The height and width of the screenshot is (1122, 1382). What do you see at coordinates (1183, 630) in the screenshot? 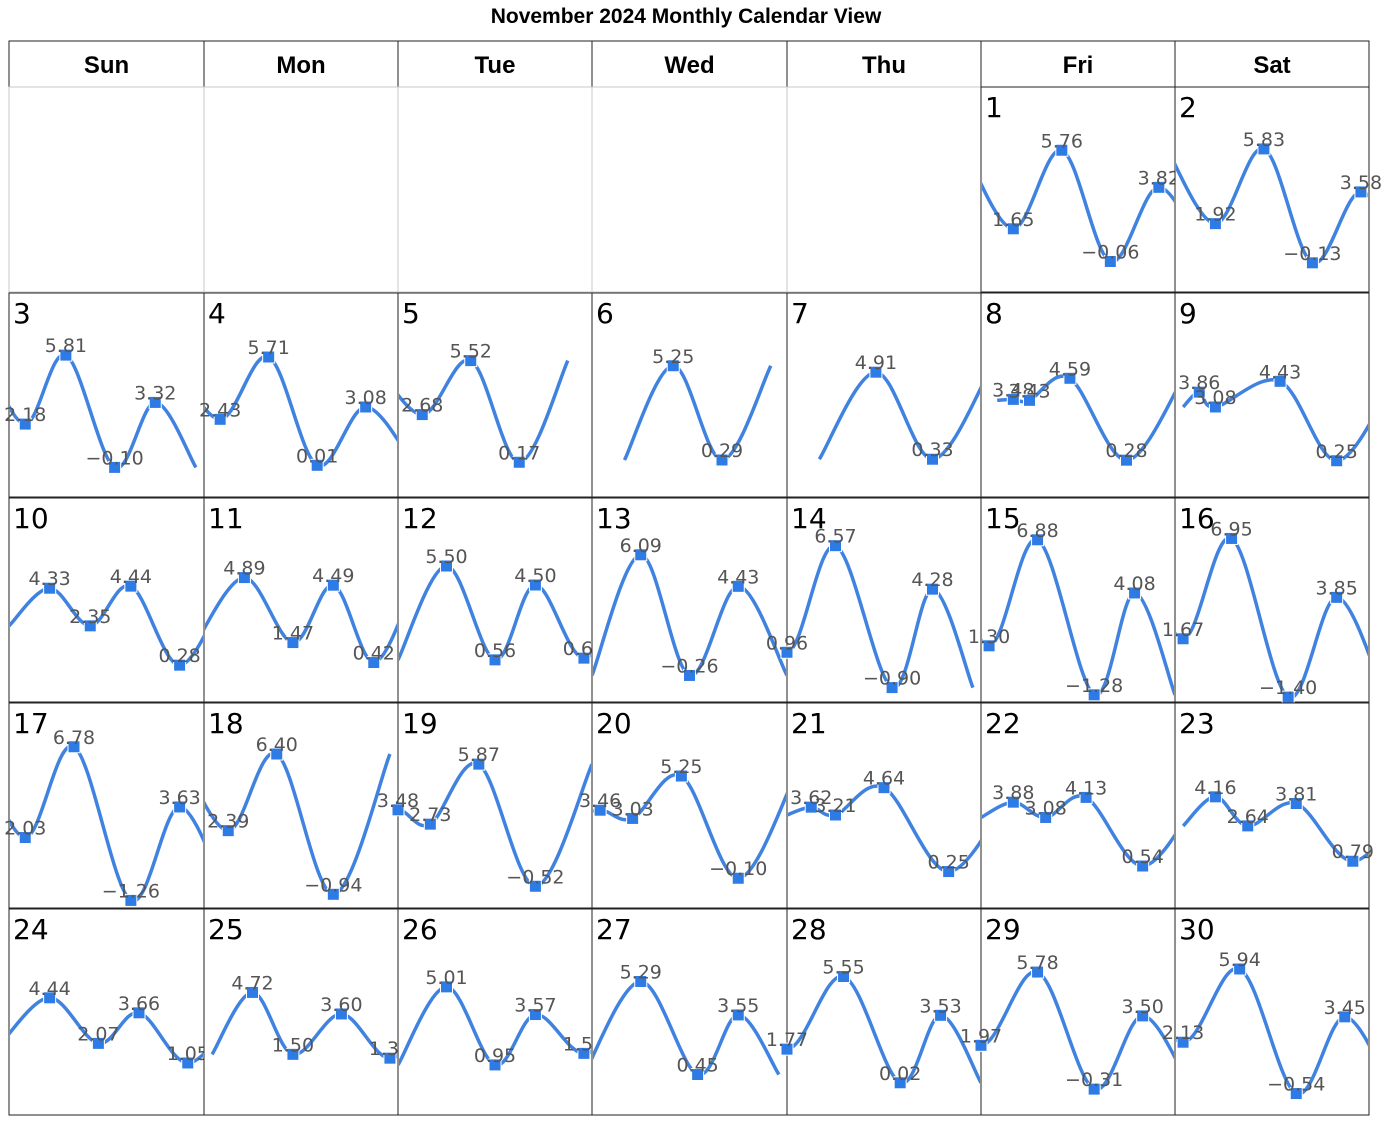
I see `data-label: 1.67` at bounding box center [1183, 630].